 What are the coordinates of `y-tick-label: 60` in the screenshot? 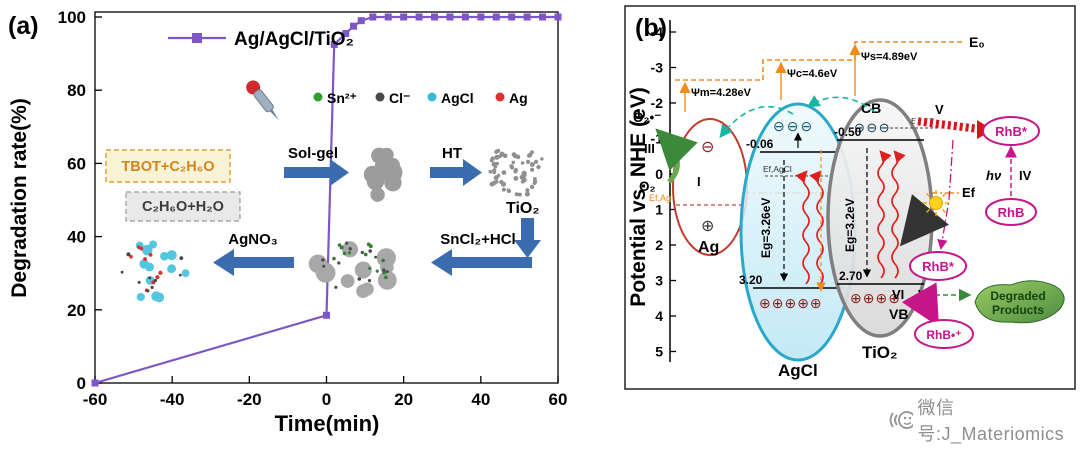 It's located at (76, 163).